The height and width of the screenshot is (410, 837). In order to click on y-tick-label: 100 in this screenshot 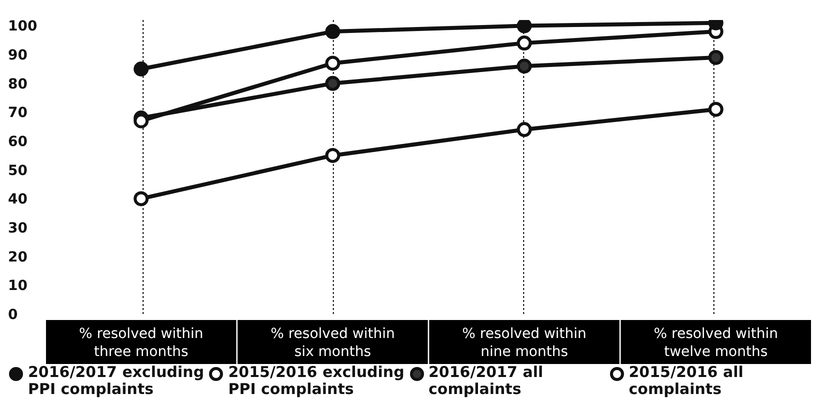, I will do `click(23, 26)`.